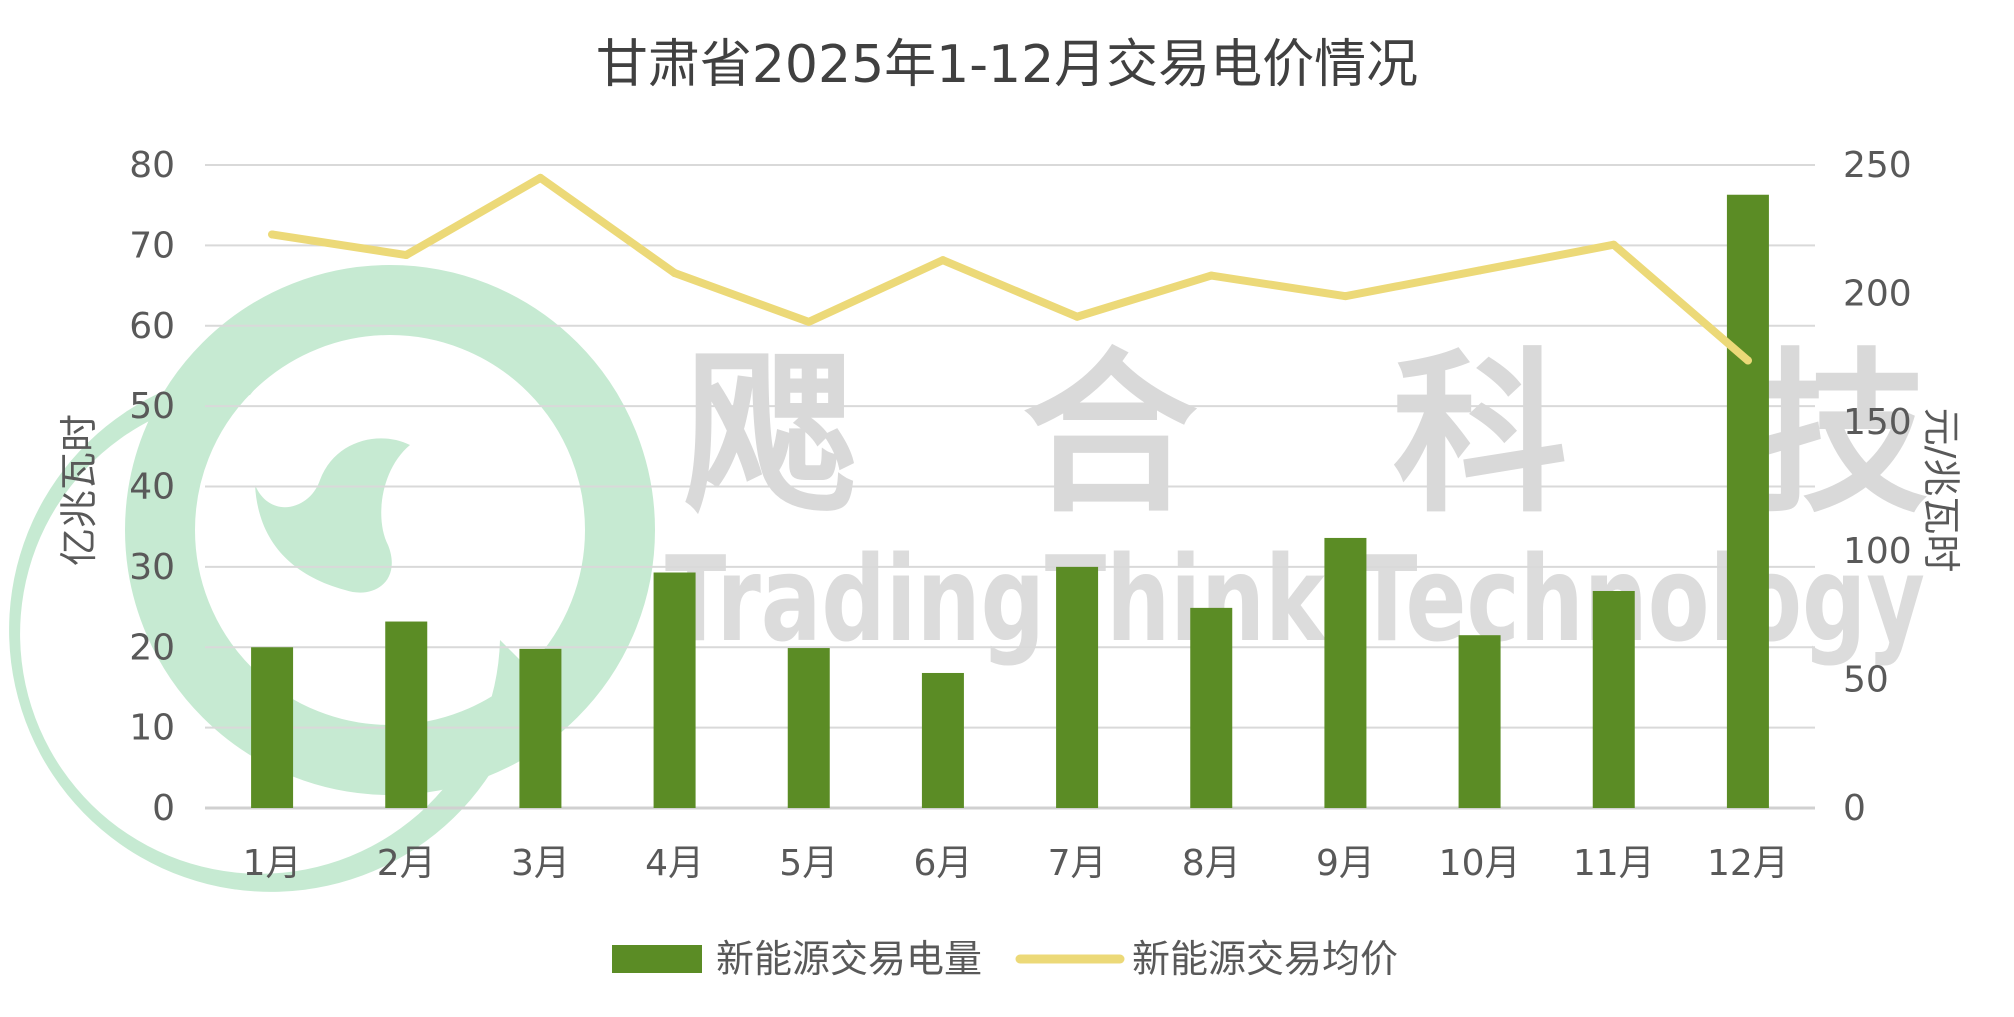 The image size is (2014, 1017). Describe the element at coordinates (540, 728) in the screenshot. I see `bar-3月` at that location.